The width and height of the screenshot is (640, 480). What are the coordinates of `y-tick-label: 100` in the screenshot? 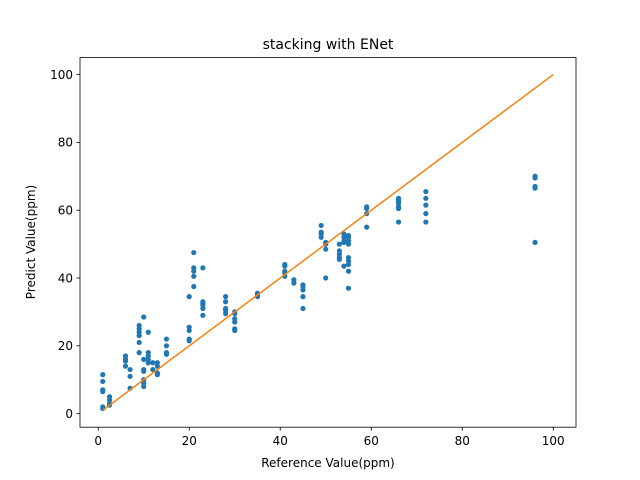 It's located at (61, 75).